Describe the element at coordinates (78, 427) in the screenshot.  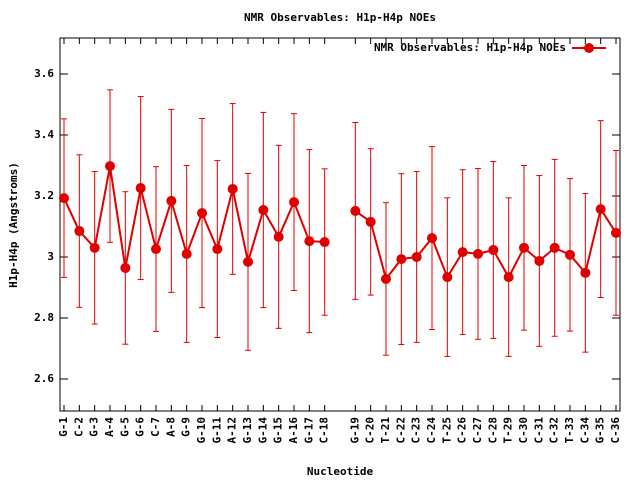
I see `x-tick-label: C-2` at that location.